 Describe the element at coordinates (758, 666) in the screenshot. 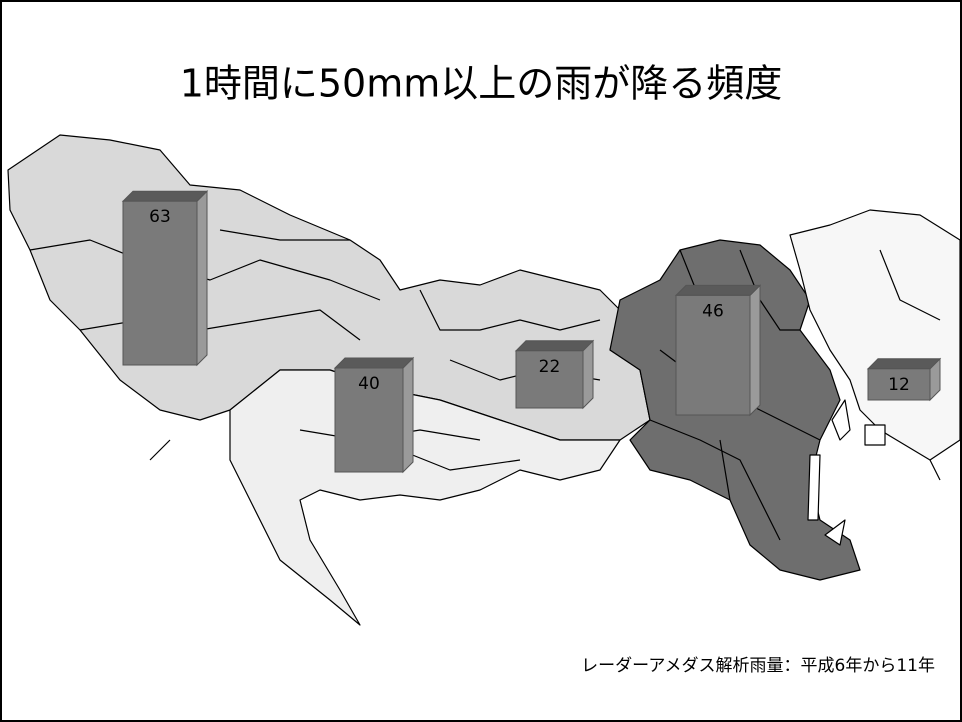

I see `source-note: レーダーアメダス解析雨量：平成6年から11年` at that location.